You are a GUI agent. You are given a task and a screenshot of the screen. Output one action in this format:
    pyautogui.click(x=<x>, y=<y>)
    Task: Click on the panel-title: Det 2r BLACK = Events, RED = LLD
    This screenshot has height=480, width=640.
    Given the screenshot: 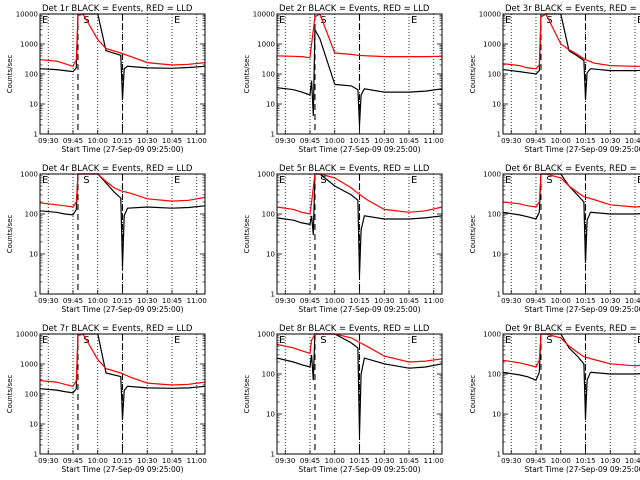 What is the action you would take?
    pyautogui.click(x=354, y=9)
    